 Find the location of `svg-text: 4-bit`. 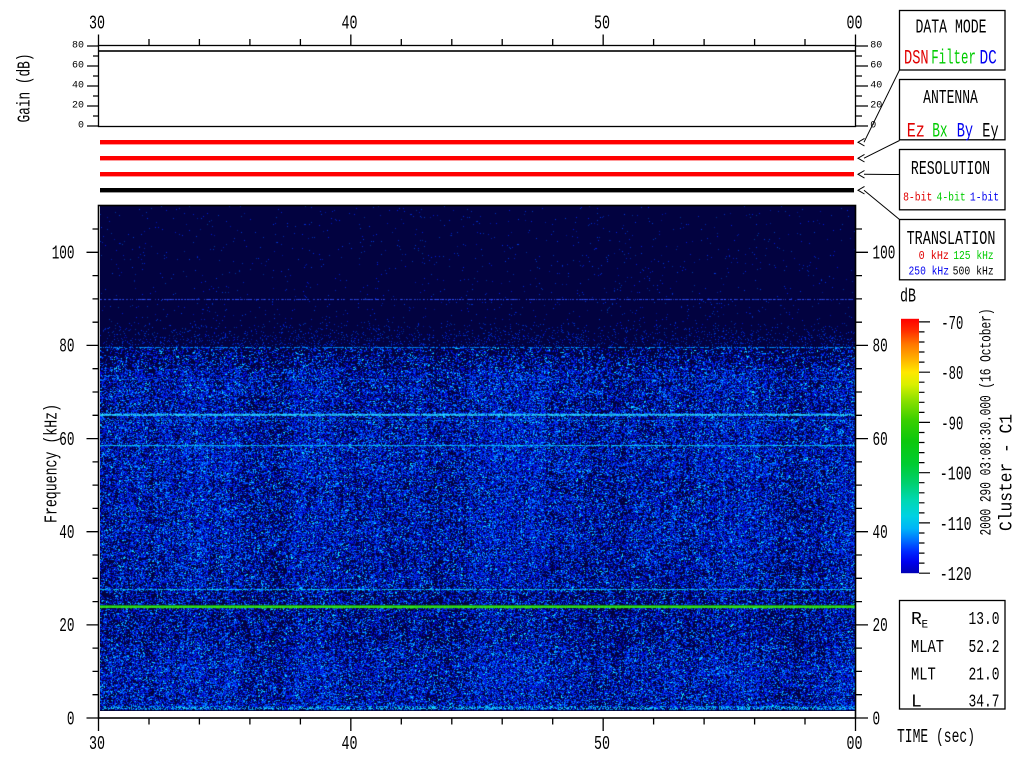

svg-text: 4-bit is located at coordinates (951, 197).